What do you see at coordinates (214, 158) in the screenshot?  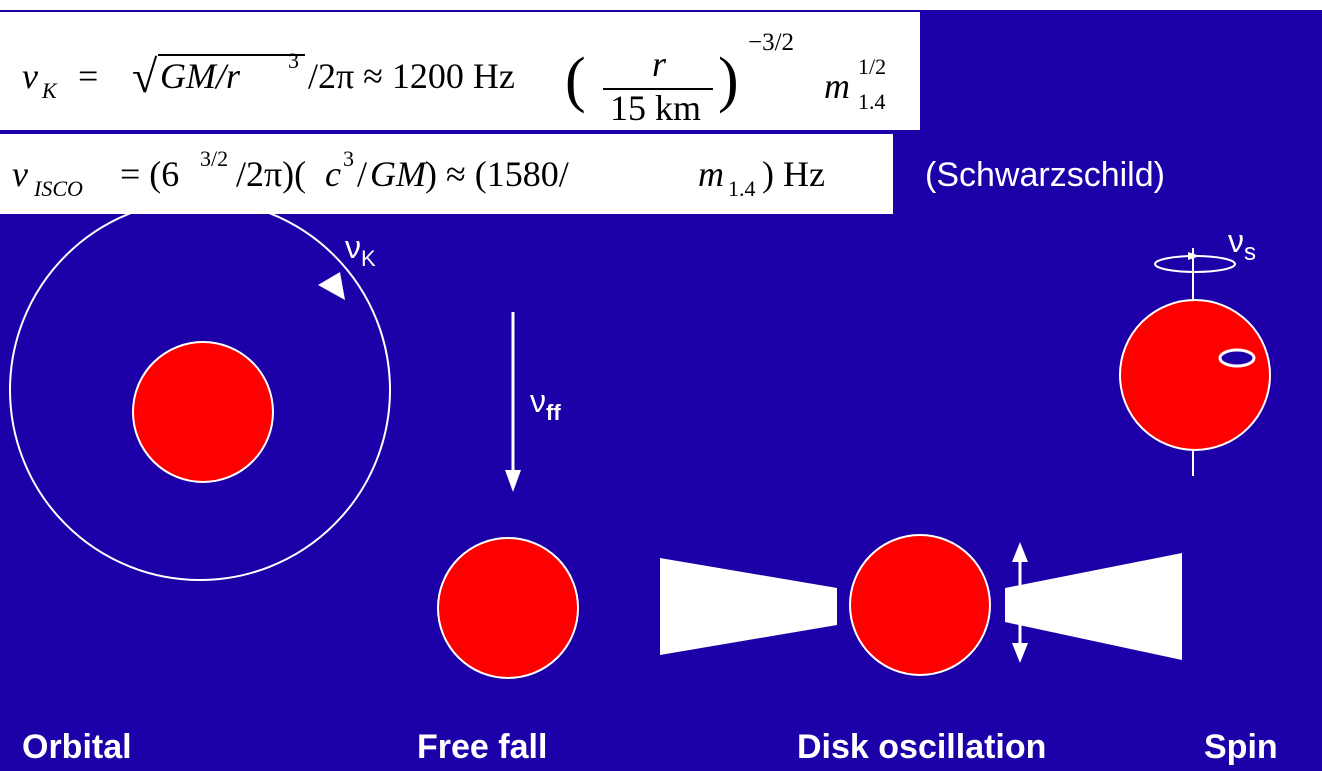 I see `superscript: 3/2` at bounding box center [214, 158].